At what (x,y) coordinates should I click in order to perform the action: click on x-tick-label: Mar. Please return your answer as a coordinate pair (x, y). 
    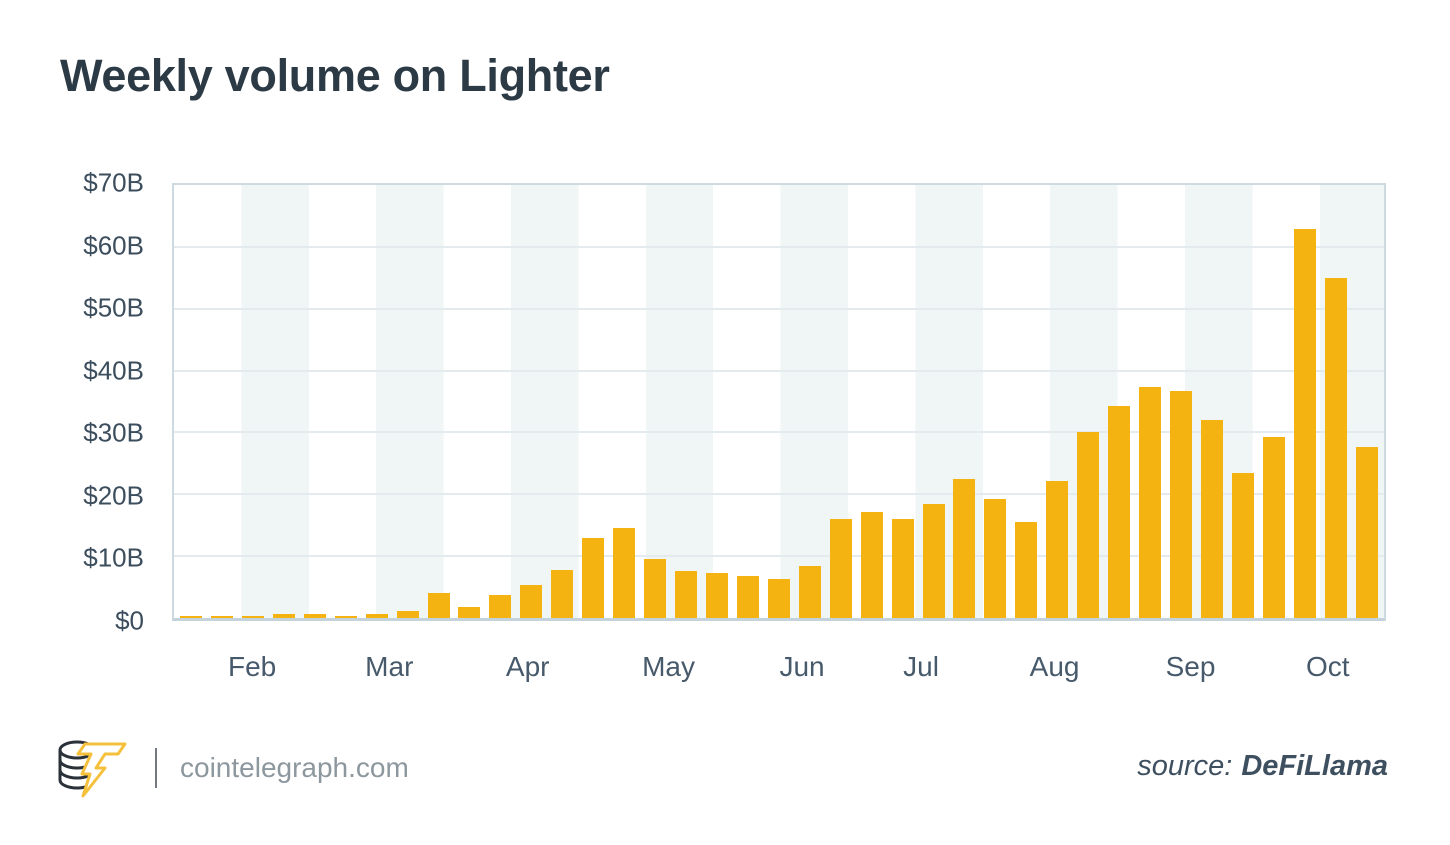
    Looking at the image, I should click on (389, 666).